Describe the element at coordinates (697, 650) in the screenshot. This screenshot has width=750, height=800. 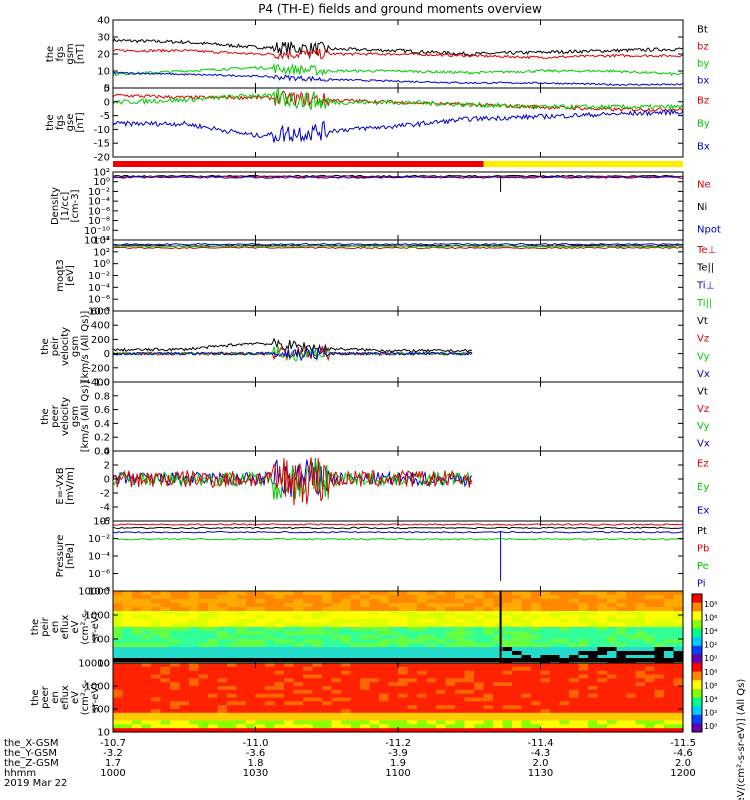
I see `colorbar-segment` at that location.